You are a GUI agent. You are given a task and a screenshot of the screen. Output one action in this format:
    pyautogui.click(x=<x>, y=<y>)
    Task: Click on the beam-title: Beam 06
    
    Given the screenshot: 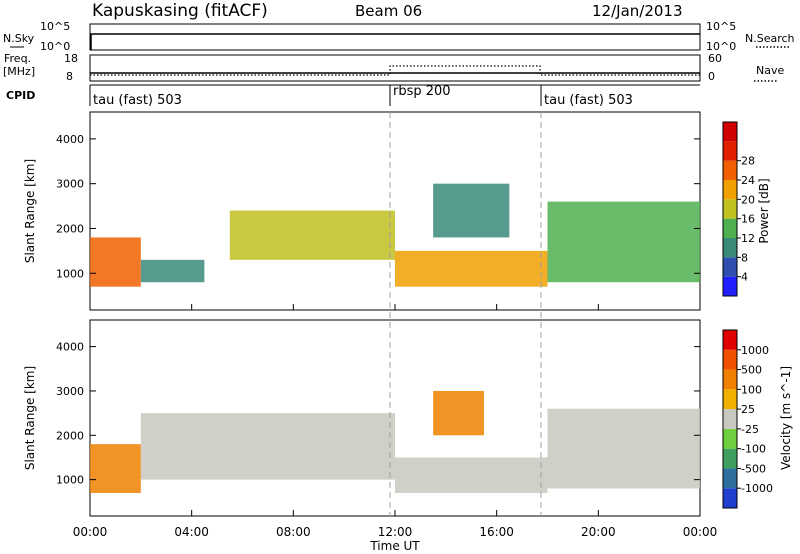 What is the action you would take?
    pyautogui.click(x=388, y=11)
    